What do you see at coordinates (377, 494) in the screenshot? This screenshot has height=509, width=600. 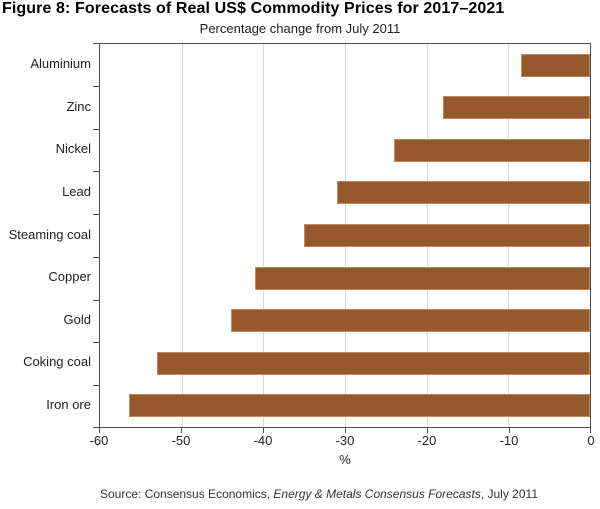 I see `source-publication: Energy & Metals Consensus Forecasts` at bounding box center [377, 494].